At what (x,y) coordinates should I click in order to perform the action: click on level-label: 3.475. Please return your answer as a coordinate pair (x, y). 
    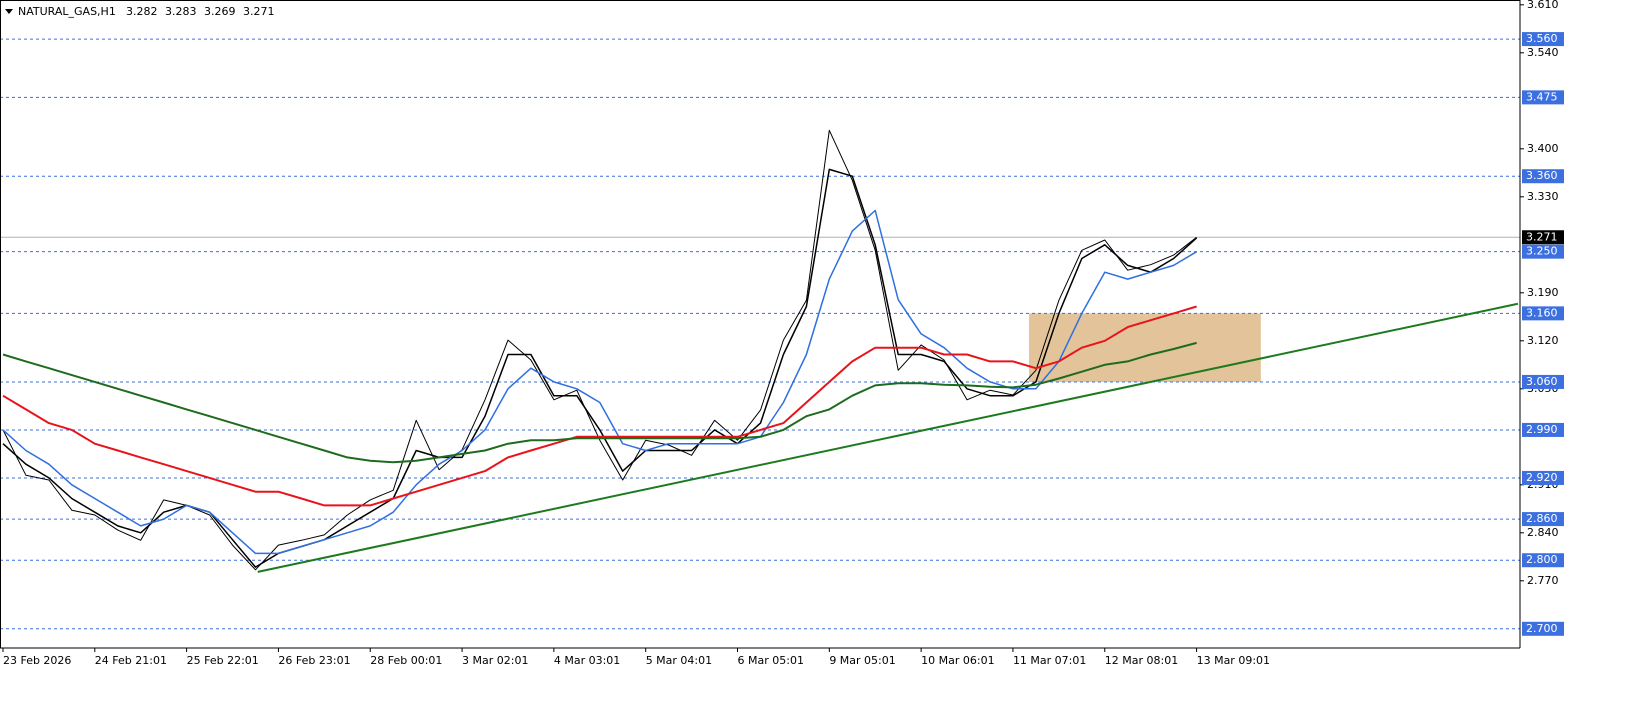
    Looking at the image, I should click on (1542, 96).